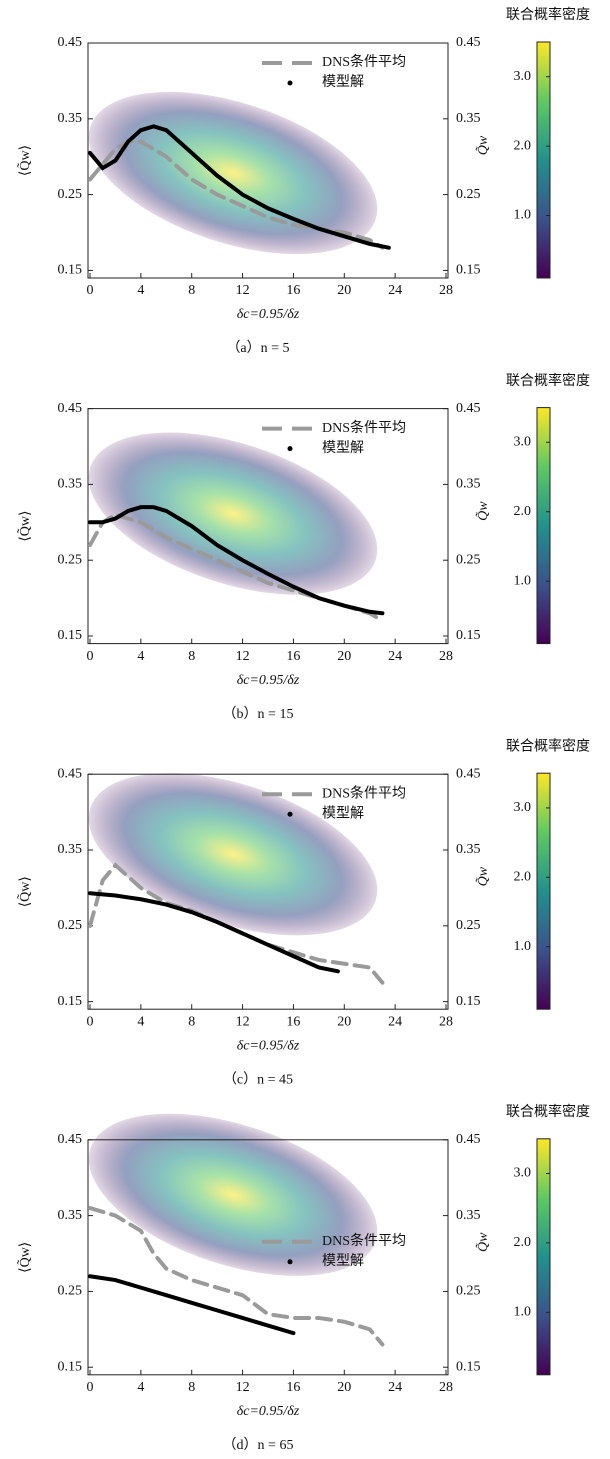  I want to click on caption: （a）n = 5, so click(257, 348).